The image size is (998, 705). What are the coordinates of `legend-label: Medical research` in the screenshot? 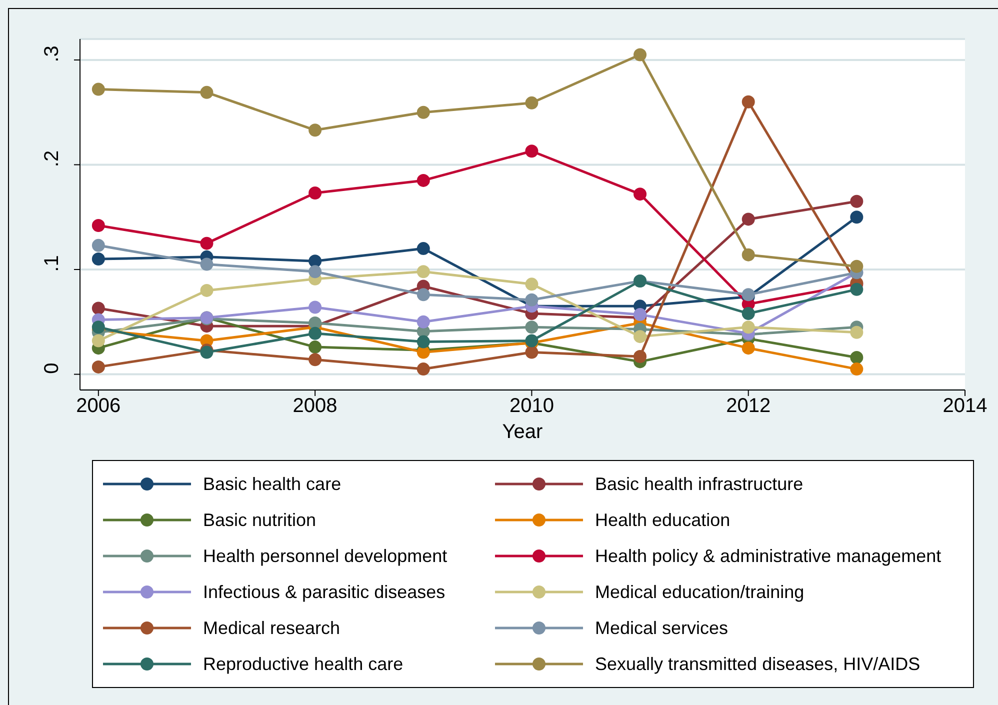 It's located at (271, 628).